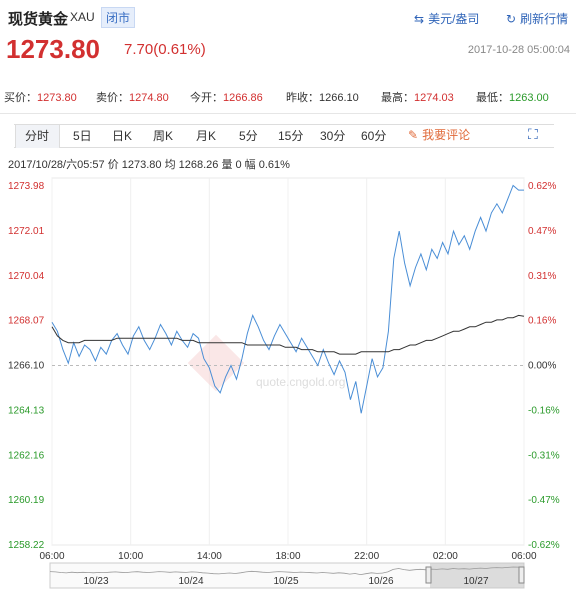 This screenshot has height=594, width=576. What do you see at coordinates (26, 366) in the screenshot?
I see `y-axis-left-label: 1266.10` at bounding box center [26, 366].